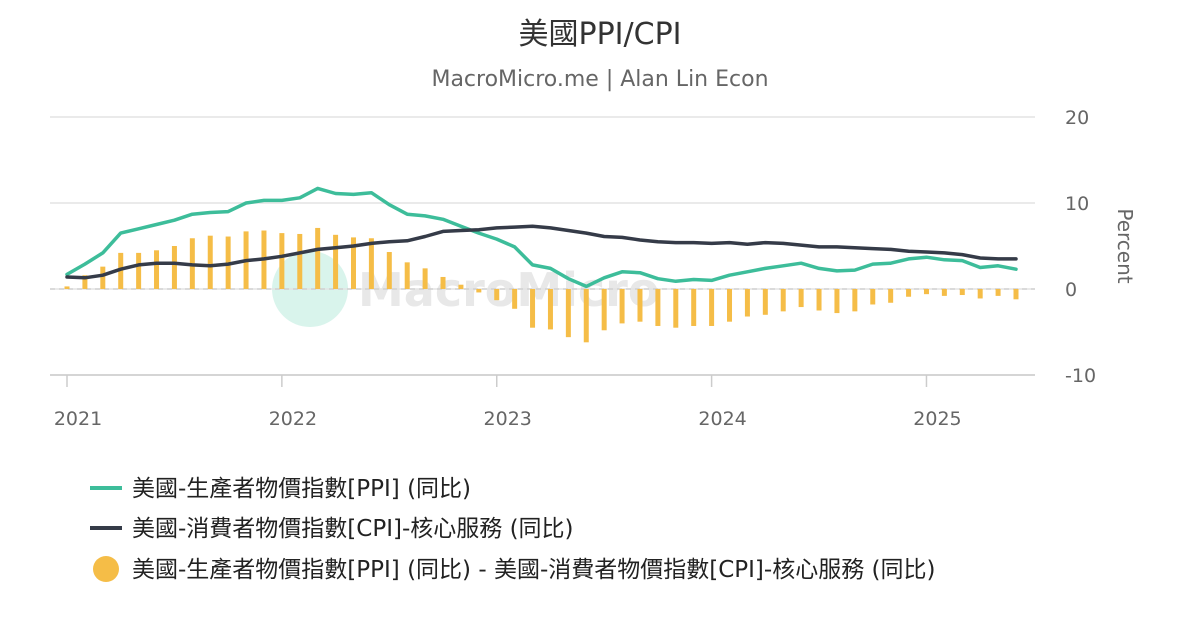 The width and height of the screenshot is (1200, 630). Describe the element at coordinates (1080, 247) in the screenshot. I see `y-axis: 20 10 0 -10` at that location.